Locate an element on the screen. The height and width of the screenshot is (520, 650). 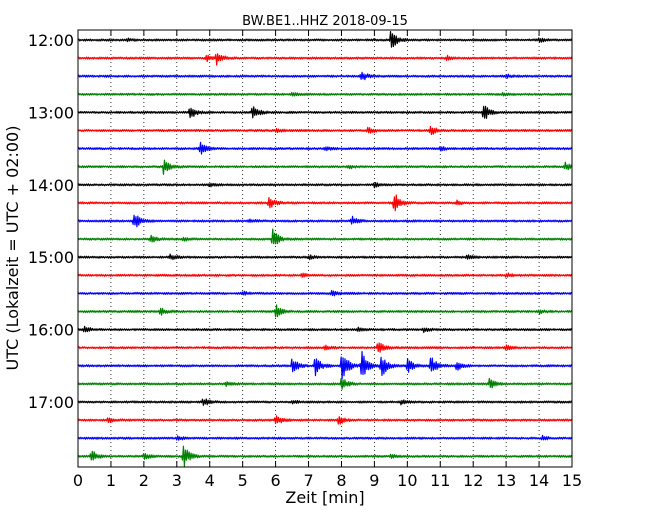
x-axis-label: Zeit [min] is located at coordinates (324, 497).